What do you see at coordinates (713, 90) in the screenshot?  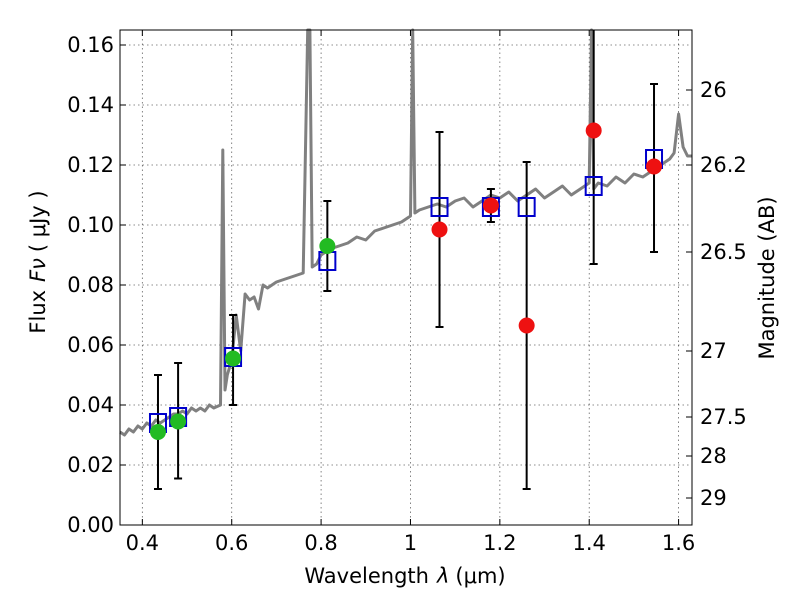 I see `magnitude-tick-label: 26` at bounding box center [713, 90].